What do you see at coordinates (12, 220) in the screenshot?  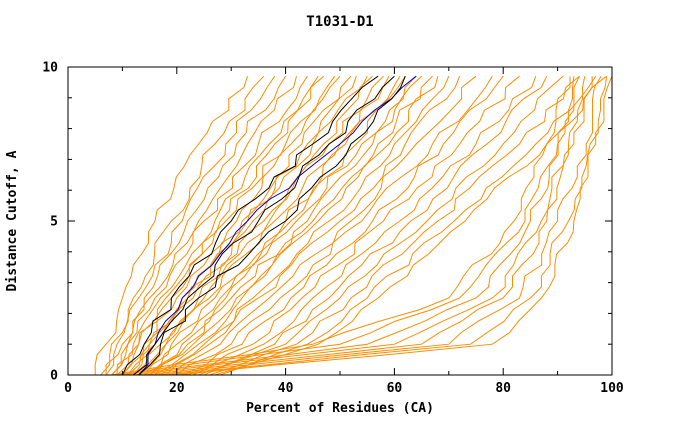 I see `y-axis-label: Distance Cutoff, A` at bounding box center [12, 220].